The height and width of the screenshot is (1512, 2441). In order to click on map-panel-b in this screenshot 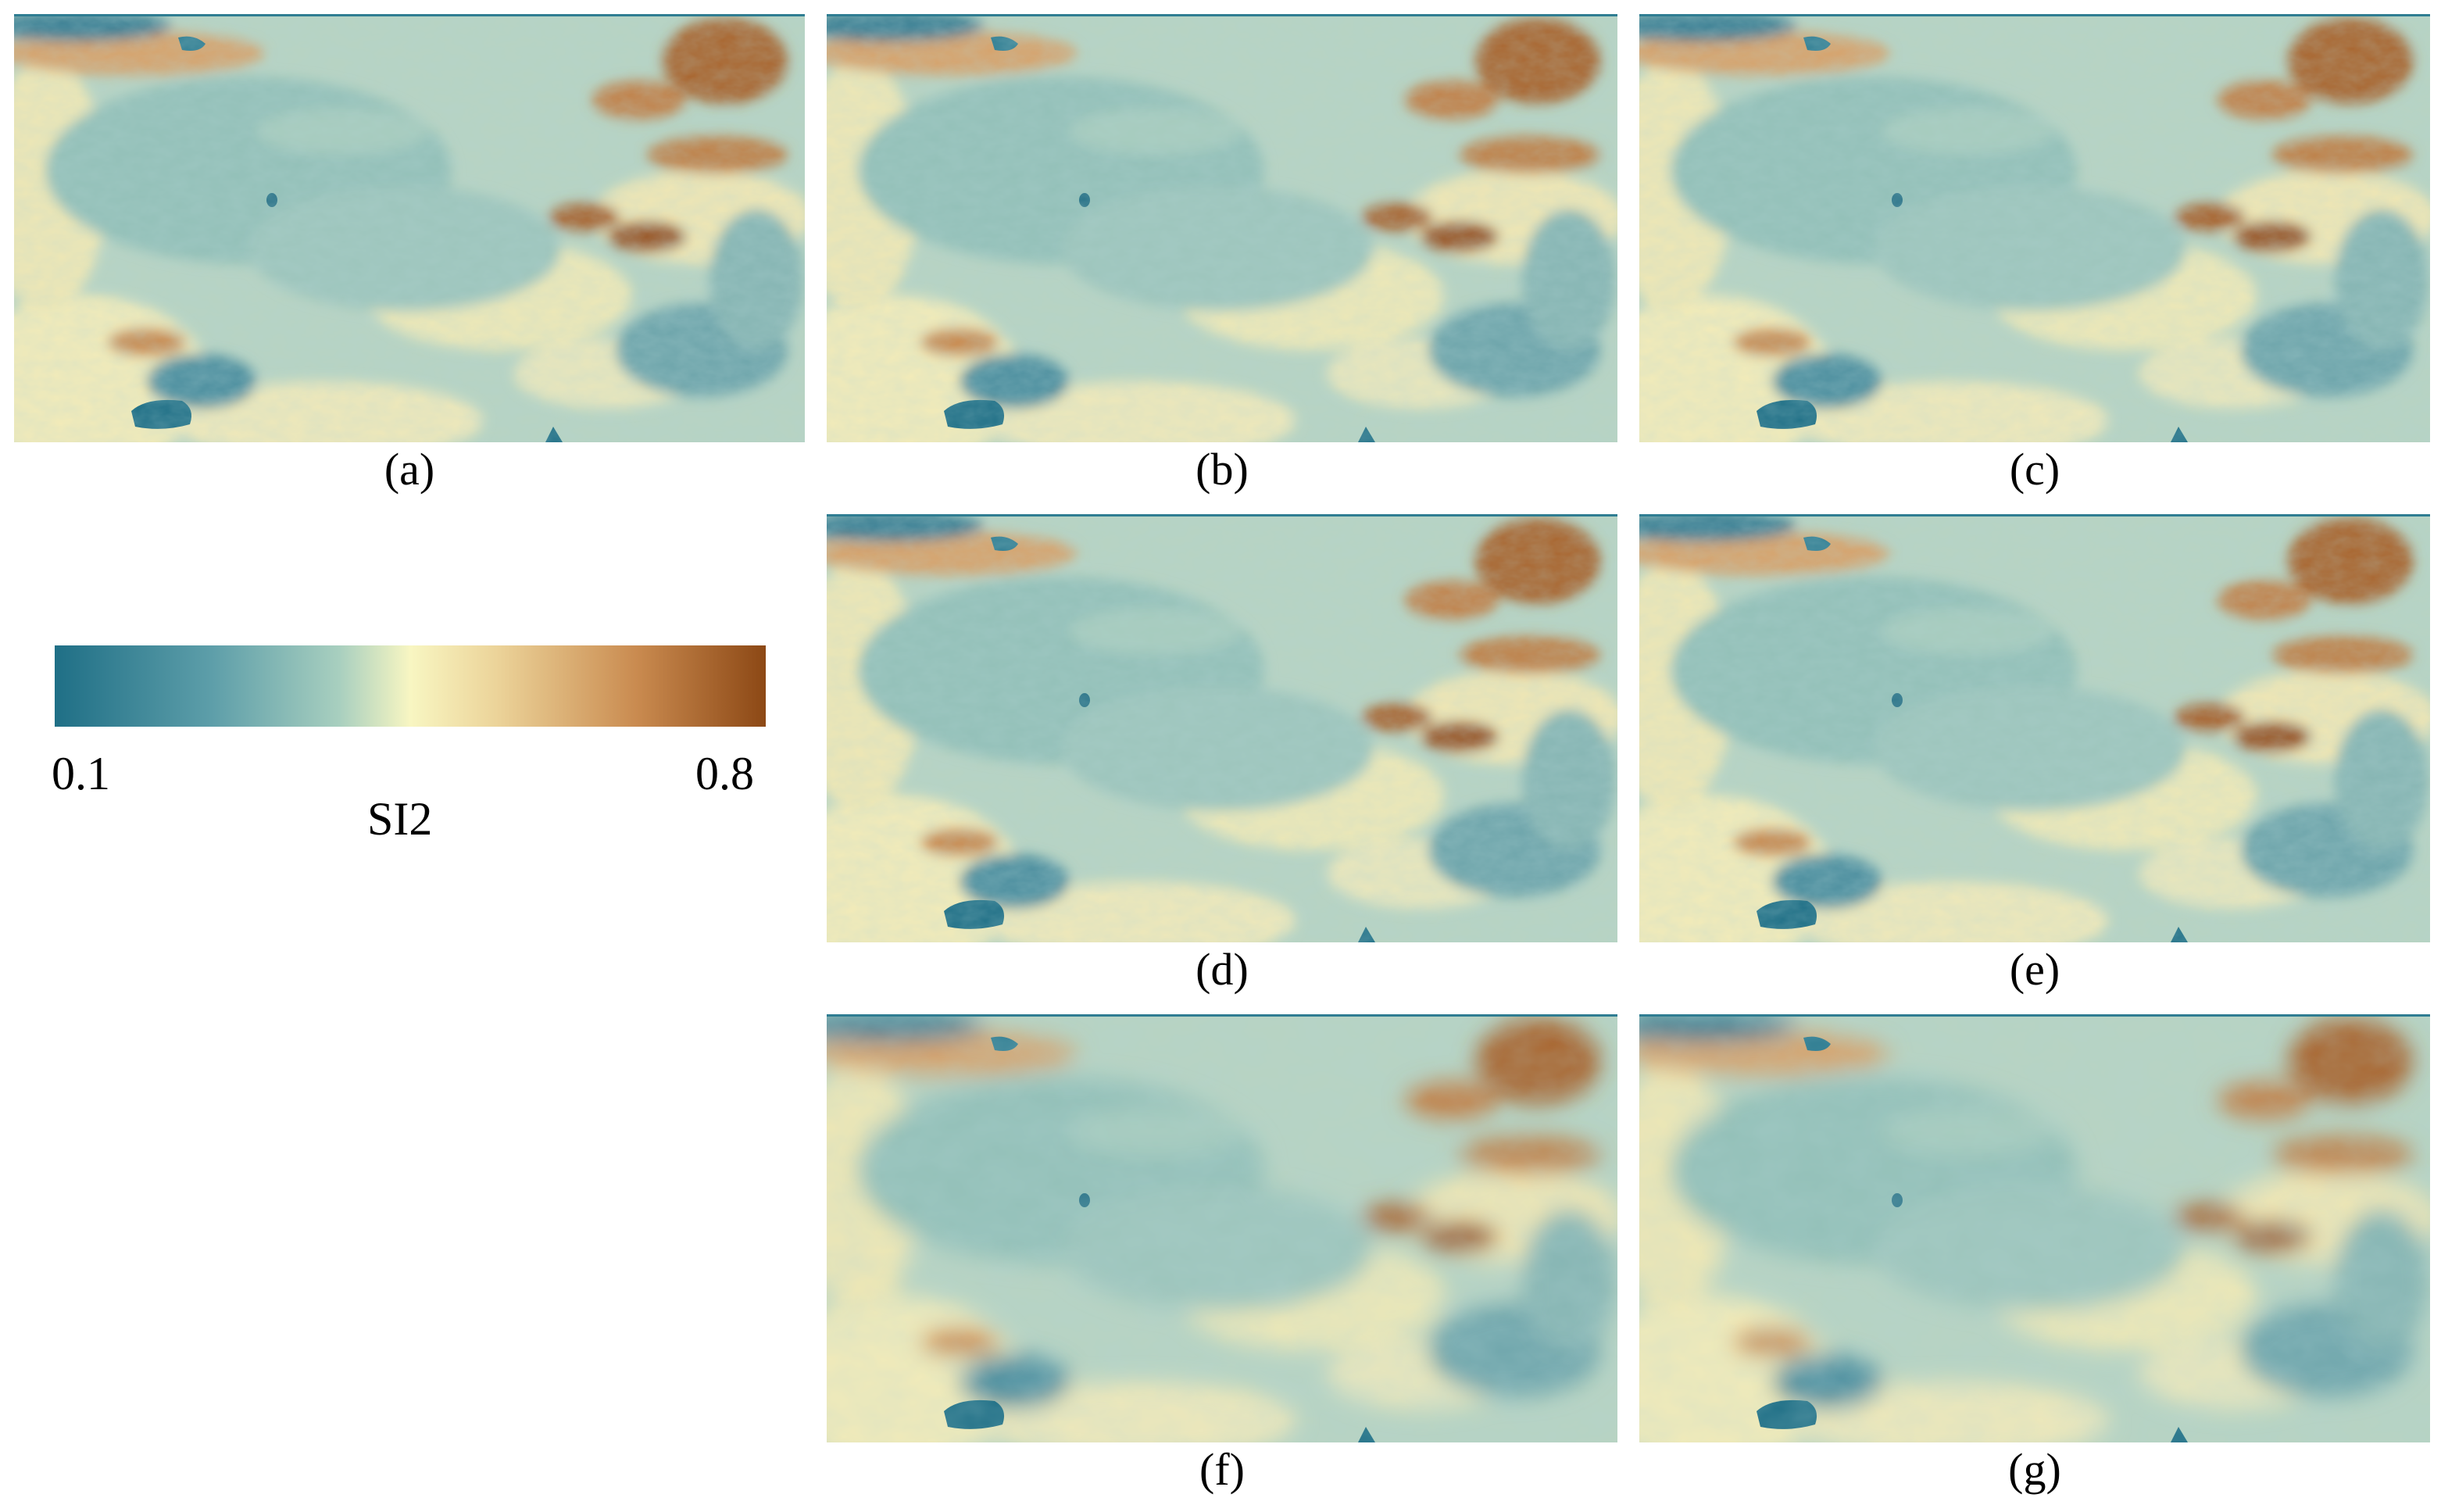, I will do `click(1222, 228)`.